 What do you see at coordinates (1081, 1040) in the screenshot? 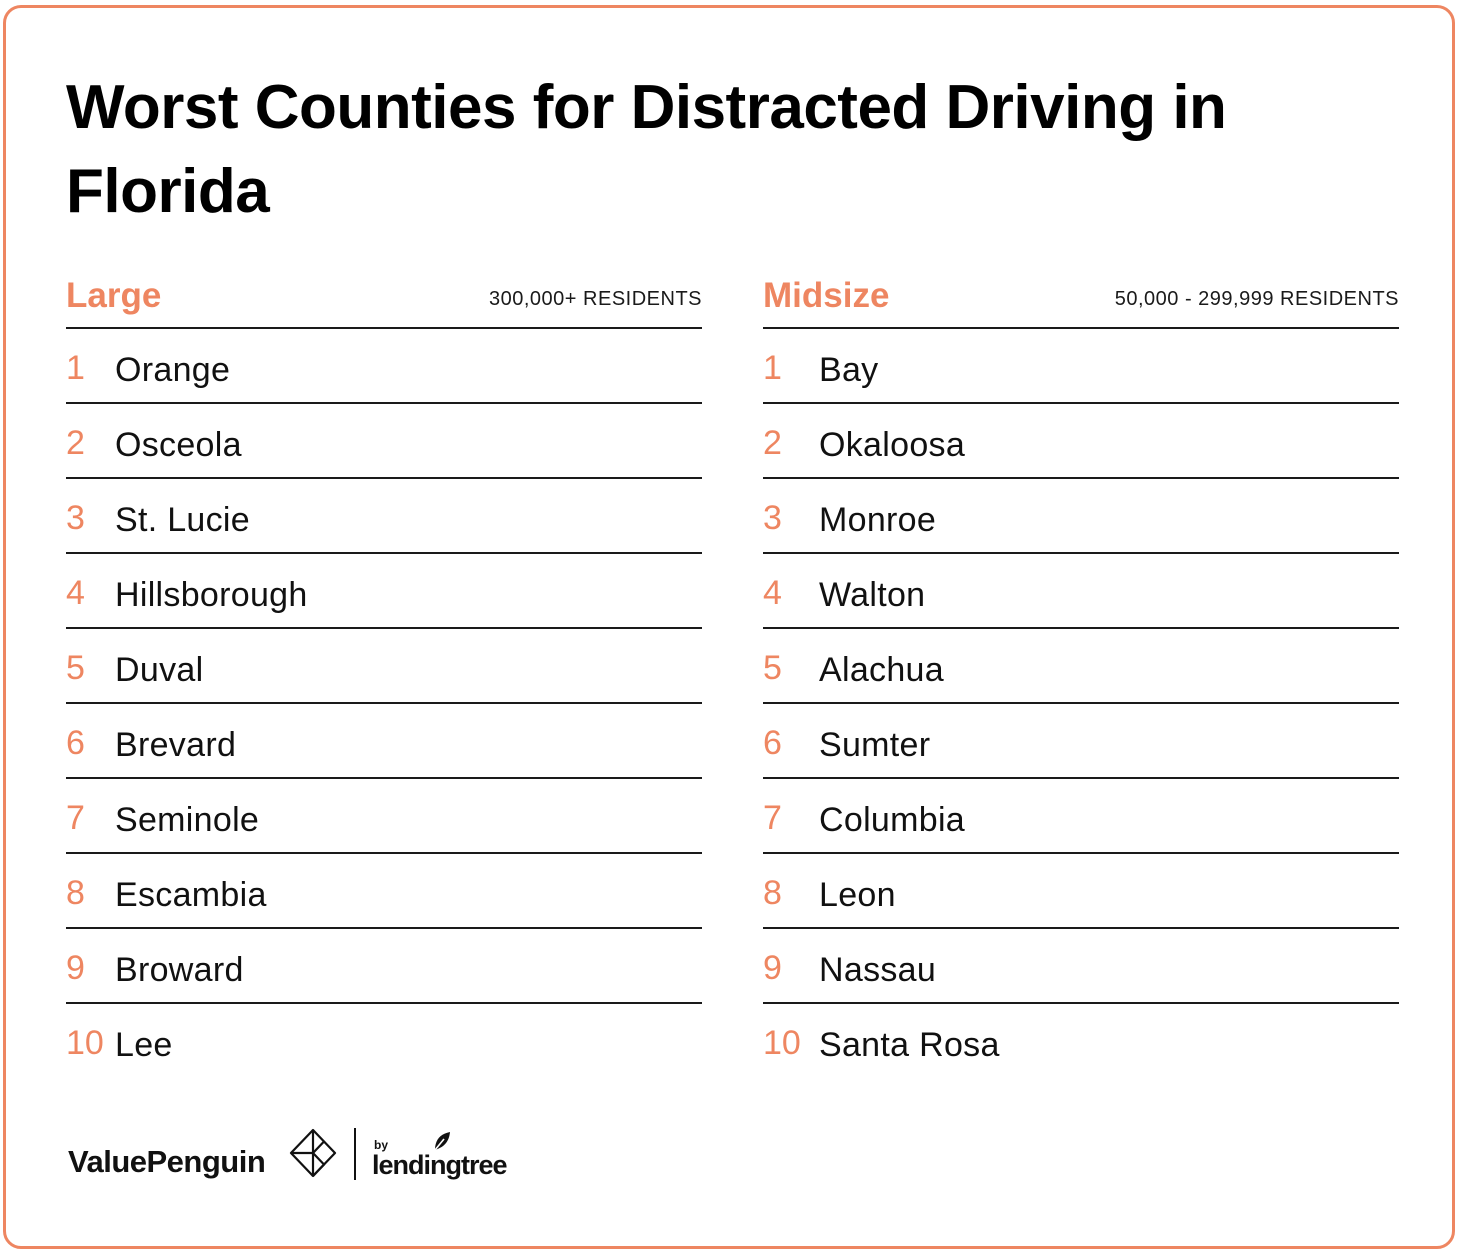
I see `list-item: 10 Santa Rosa` at bounding box center [1081, 1040].